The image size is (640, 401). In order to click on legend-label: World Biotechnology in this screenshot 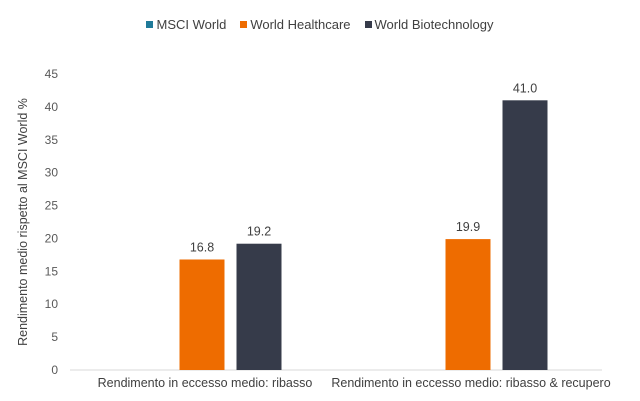, I will do `click(434, 24)`.